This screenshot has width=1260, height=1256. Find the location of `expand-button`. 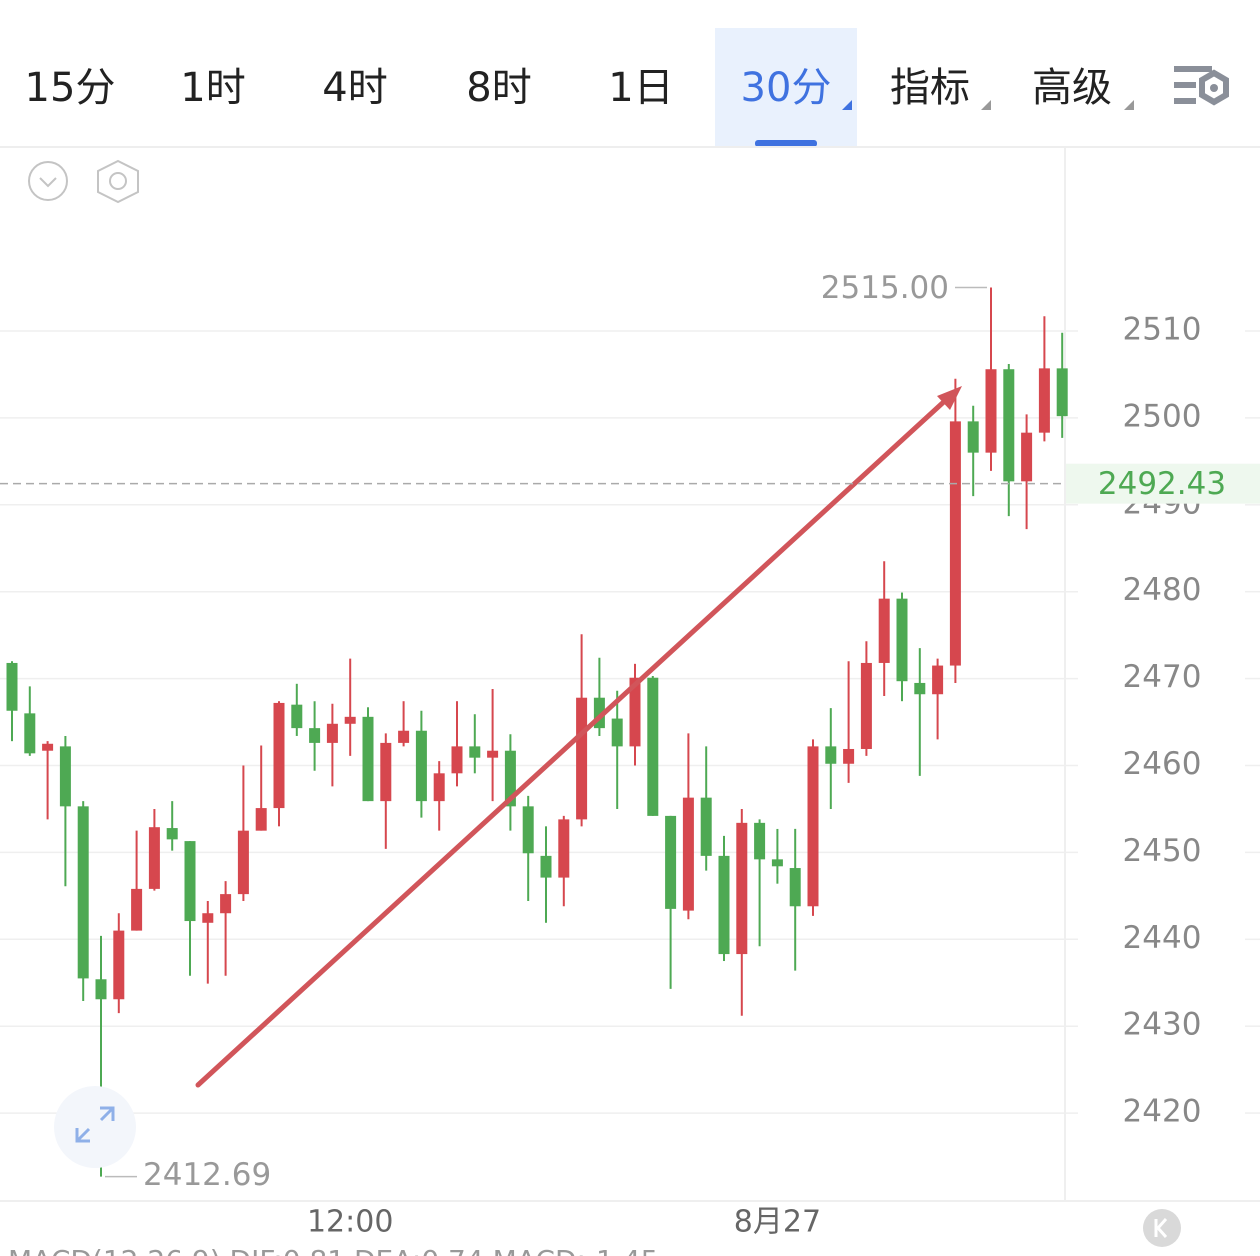

expand-button is located at coordinates (95, 1127).